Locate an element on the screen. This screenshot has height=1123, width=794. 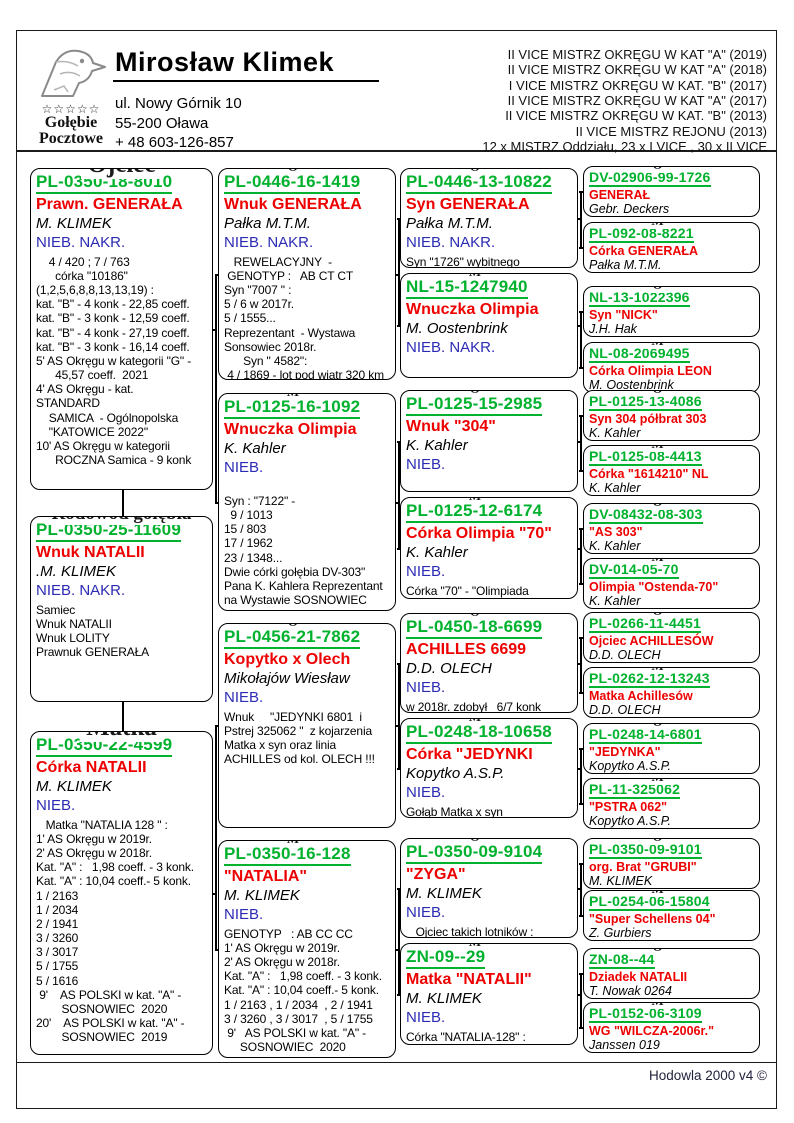
pigeon-name: Wnuk NATALII is located at coordinates (90, 553).